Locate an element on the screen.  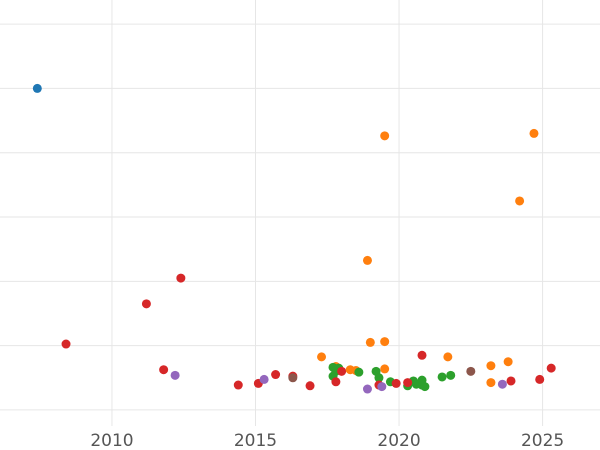
x-tick-label-2015: 2015 is located at coordinates (255, 440).